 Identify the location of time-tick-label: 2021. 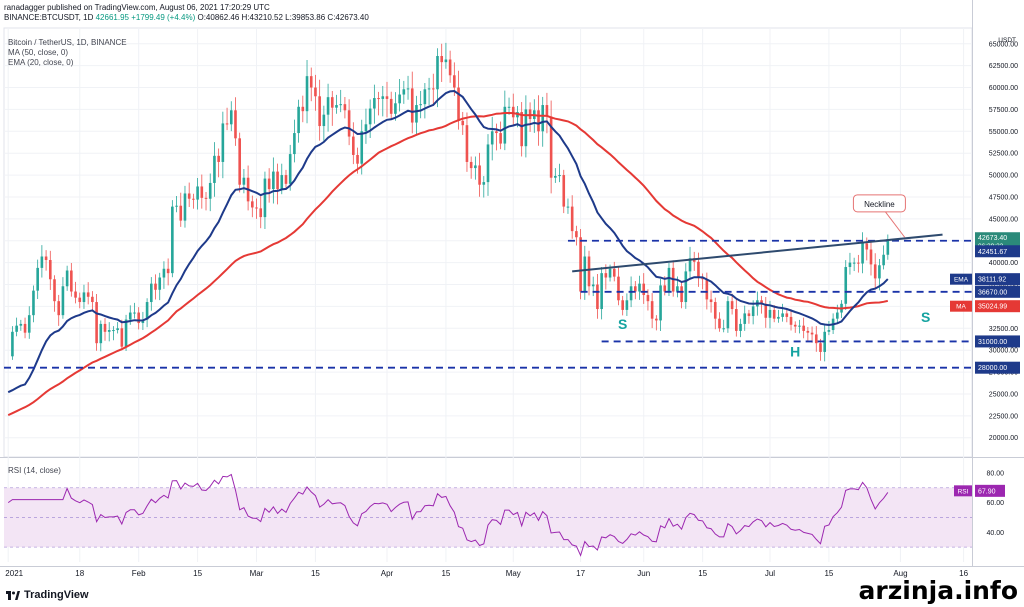
(14, 573).